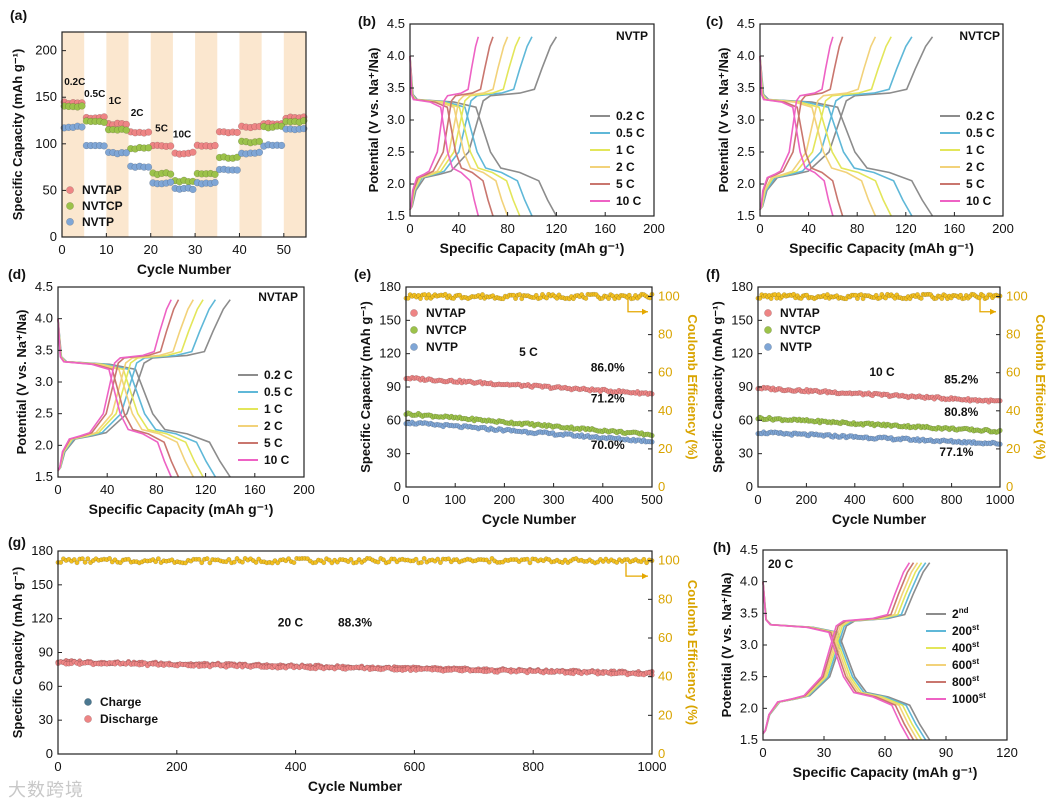 This screenshot has width=1058, height=808. I want to click on retention-label: 70.0%, so click(608, 445).